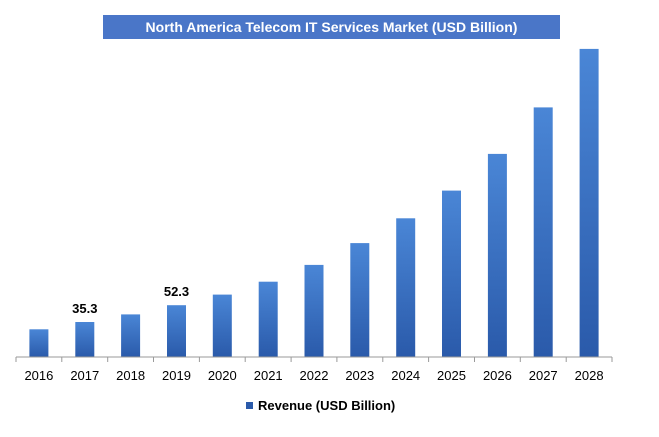  What do you see at coordinates (327, 405) in the screenshot?
I see `legend-label: Revenue (USD Billion)` at bounding box center [327, 405].